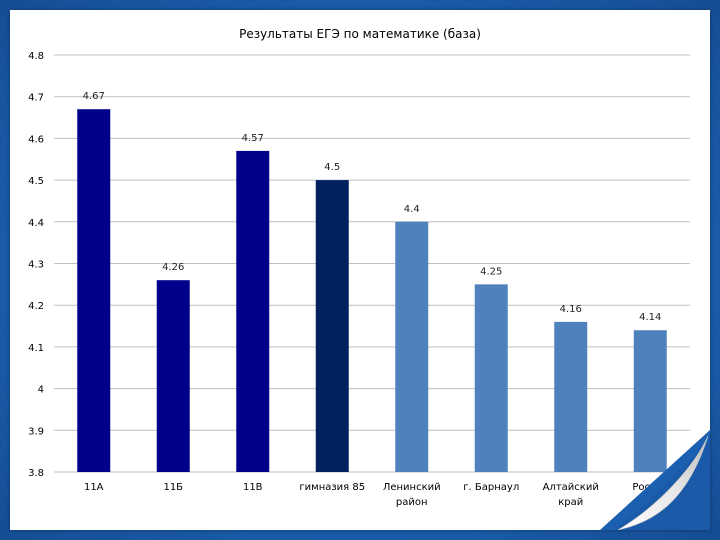 The image size is (720, 540). Describe the element at coordinates (41, 390) in the screenshot. I see `y-tick-label: 4` at that location.